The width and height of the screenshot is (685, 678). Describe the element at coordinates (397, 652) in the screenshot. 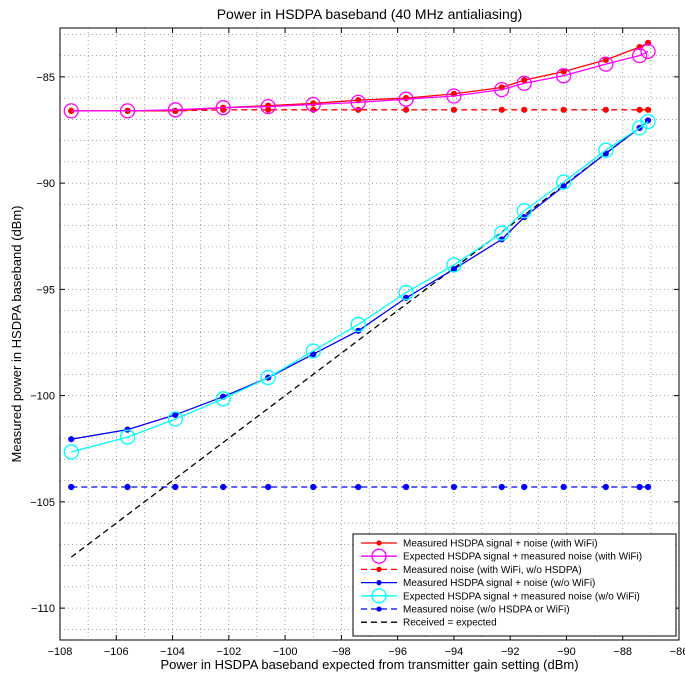

I see `x-tick-label: −96` at that location.